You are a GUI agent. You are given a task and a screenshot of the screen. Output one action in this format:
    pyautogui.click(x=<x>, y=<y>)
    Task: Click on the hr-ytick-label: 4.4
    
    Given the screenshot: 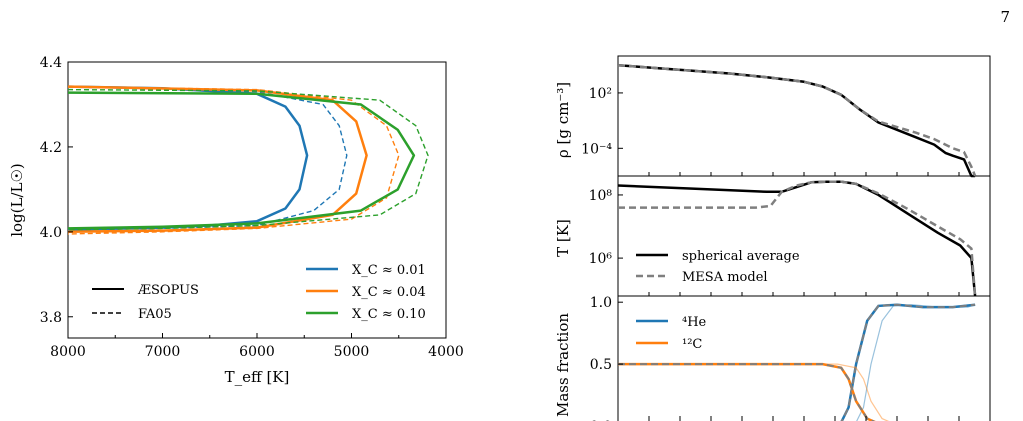 What is the action you would take?
    pyautogui.click(x=51, y=63)
    